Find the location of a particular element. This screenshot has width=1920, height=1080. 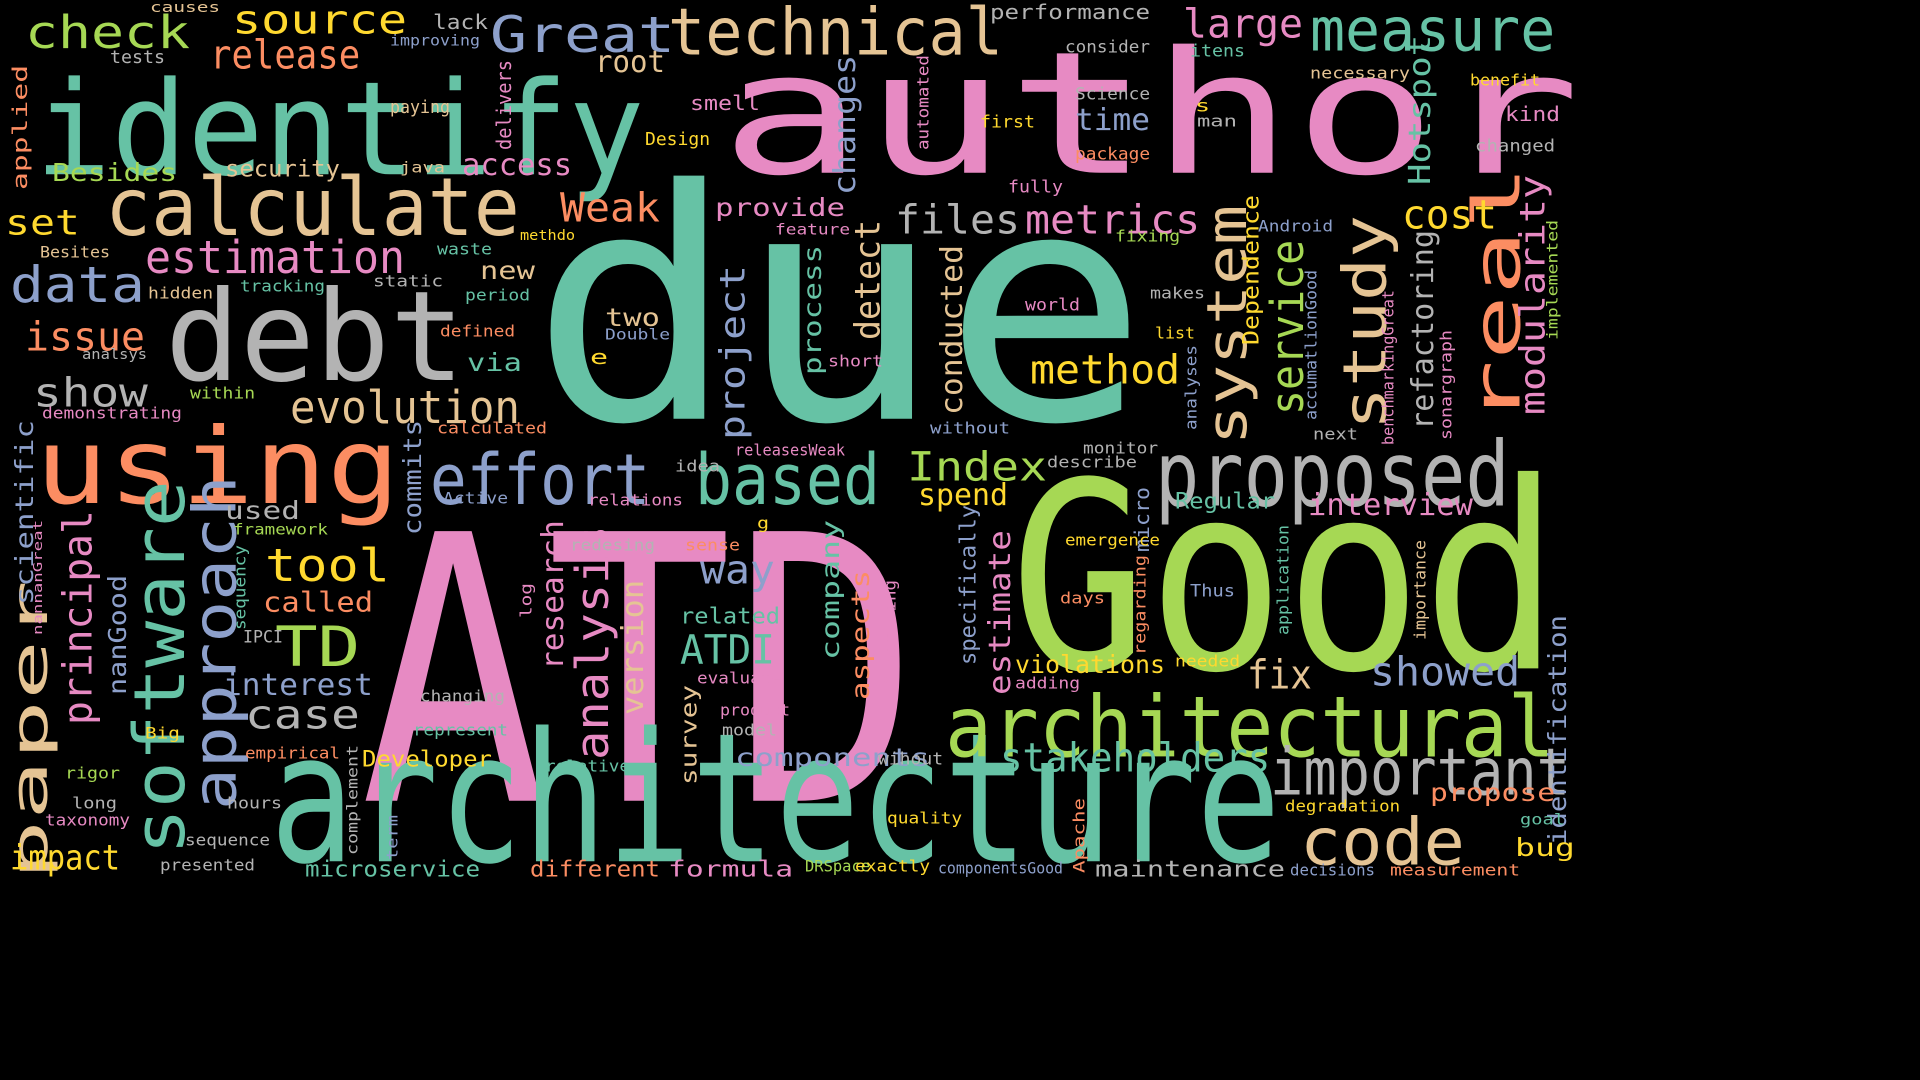

word: two is located at coordinates (632, 317).